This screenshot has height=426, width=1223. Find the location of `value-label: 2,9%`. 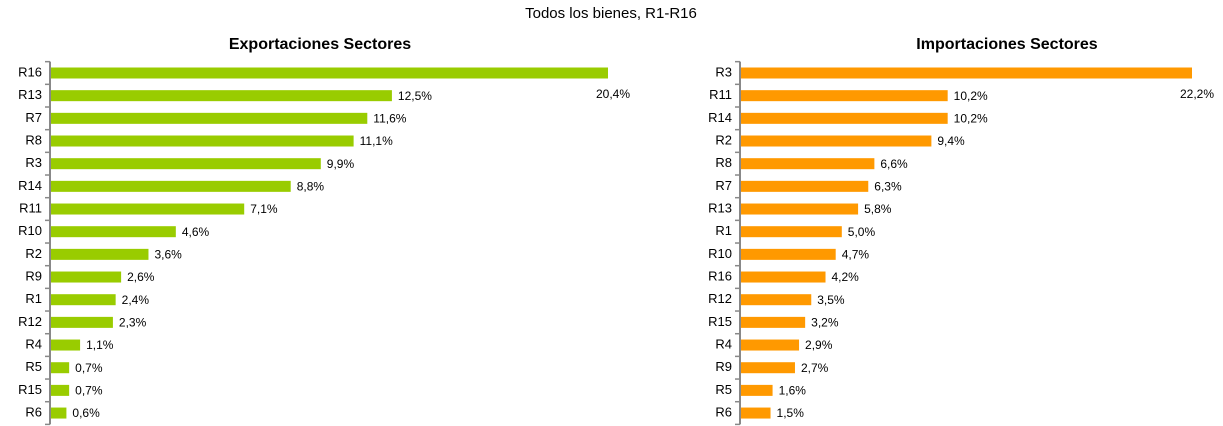

value-label: 2,9% is located at coordinates (819, 345).